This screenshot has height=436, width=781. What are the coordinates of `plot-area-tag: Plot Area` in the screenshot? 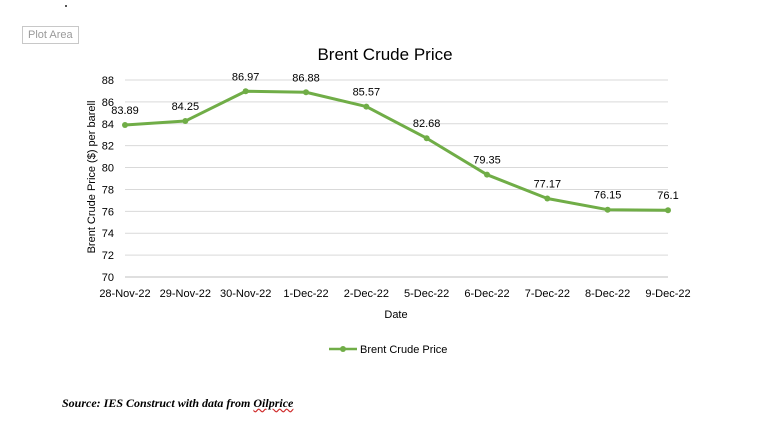 It's located at (50, 35).